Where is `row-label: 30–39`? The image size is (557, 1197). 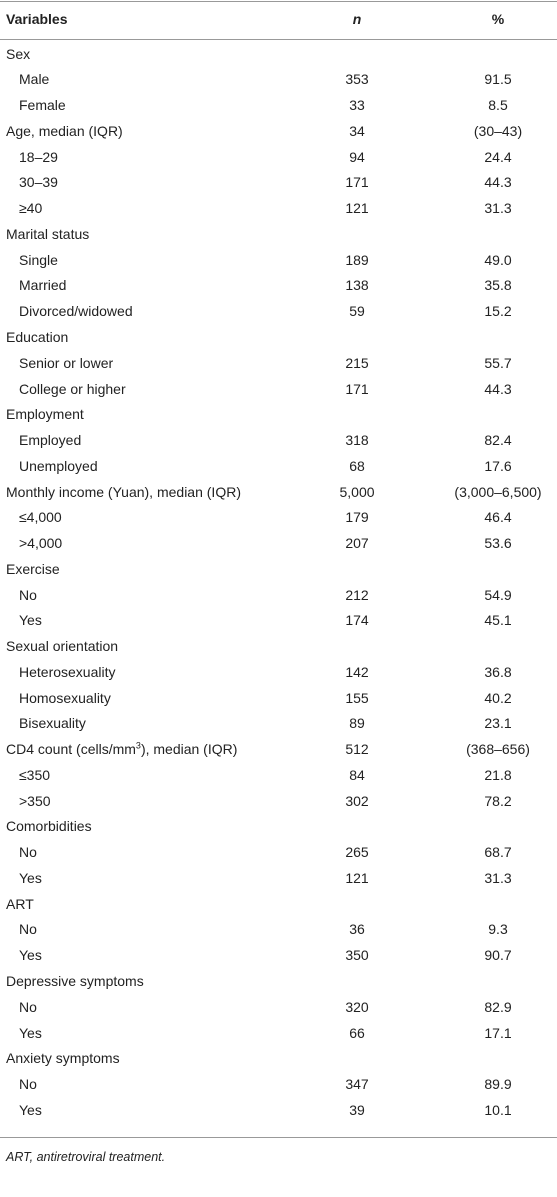
row-label: 30–39 is located at coordinates (38, 182).